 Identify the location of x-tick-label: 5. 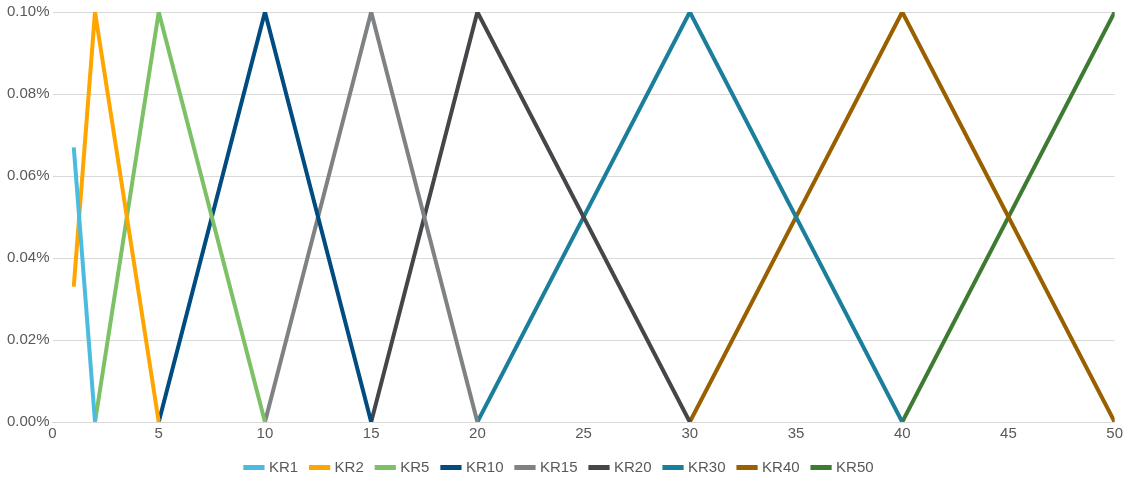
(158, 433).